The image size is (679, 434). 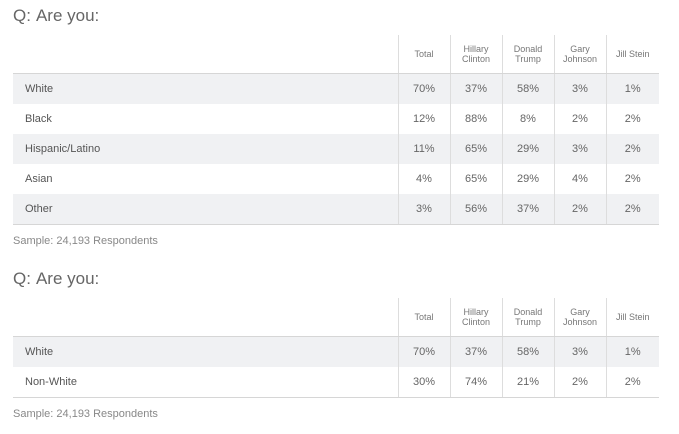 I want to click on table-row: Hispanic/Latino 11% 65% 29% 3% 2%, so click(x=336, y=149).